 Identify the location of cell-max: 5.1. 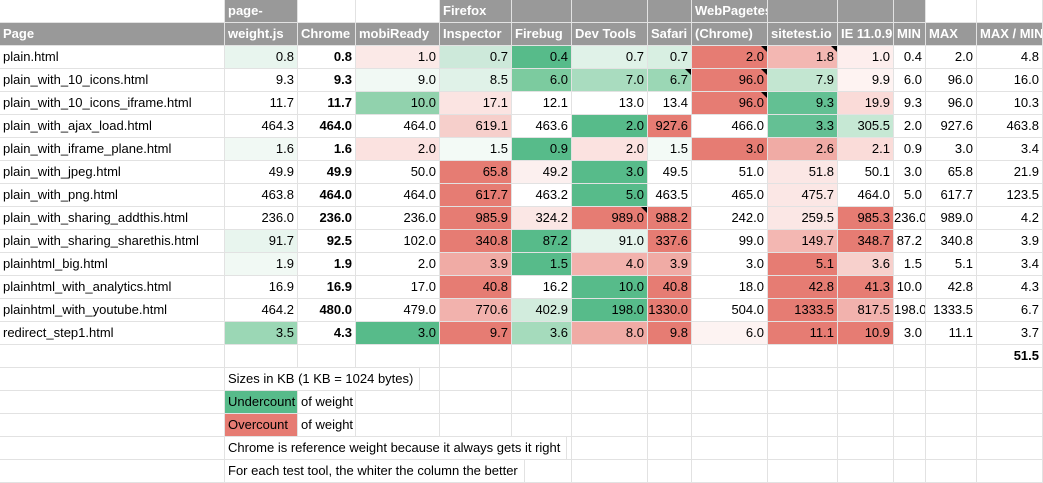
(951, 264).